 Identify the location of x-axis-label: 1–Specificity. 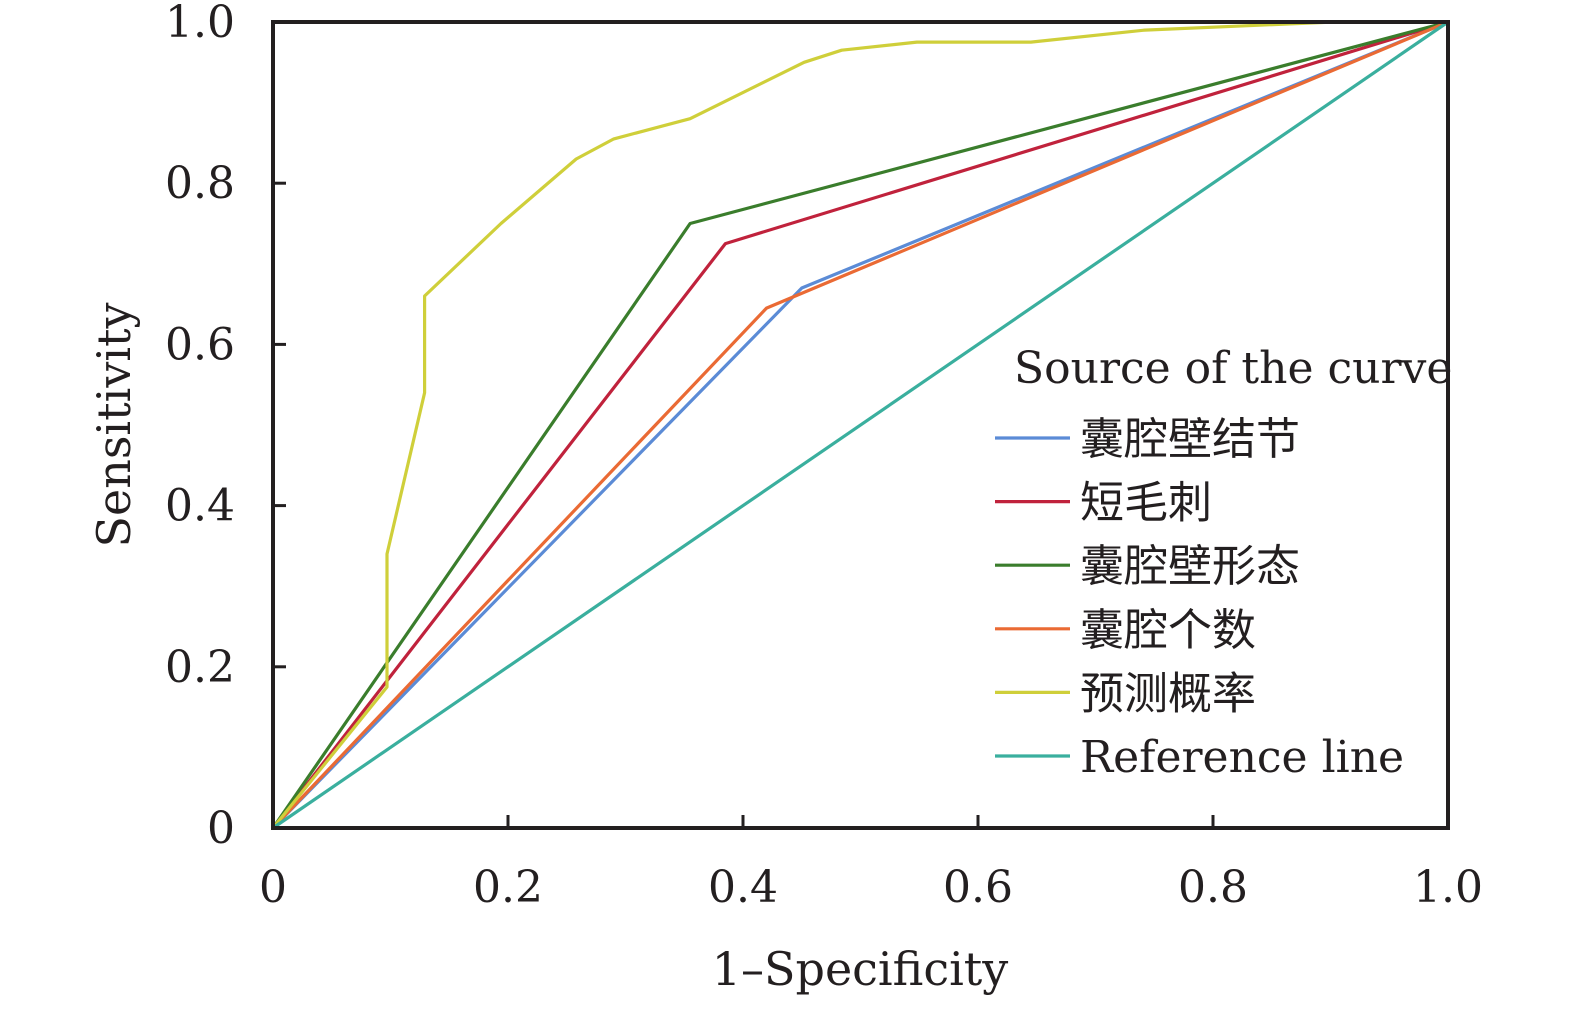
(860, 969).